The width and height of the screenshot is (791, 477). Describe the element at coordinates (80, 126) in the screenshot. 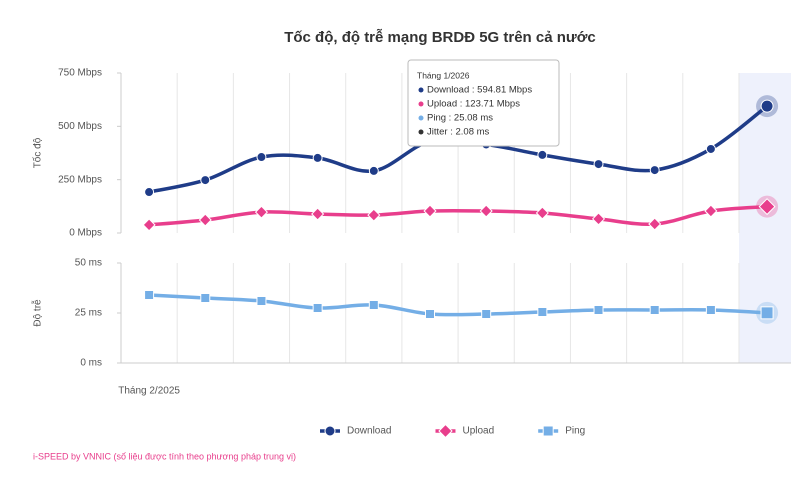

I see `y-tick-label: 500 Mbps` at that location.